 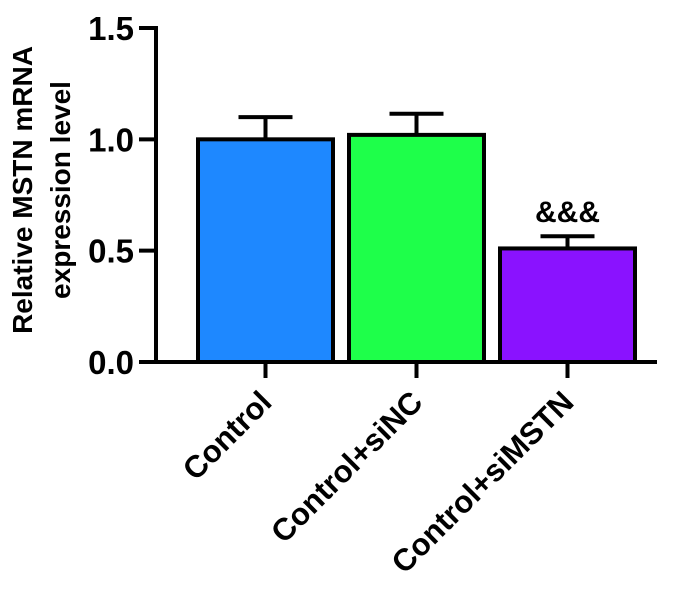 I want to click on x-tick-label: Control, so click(x=227, y=435).